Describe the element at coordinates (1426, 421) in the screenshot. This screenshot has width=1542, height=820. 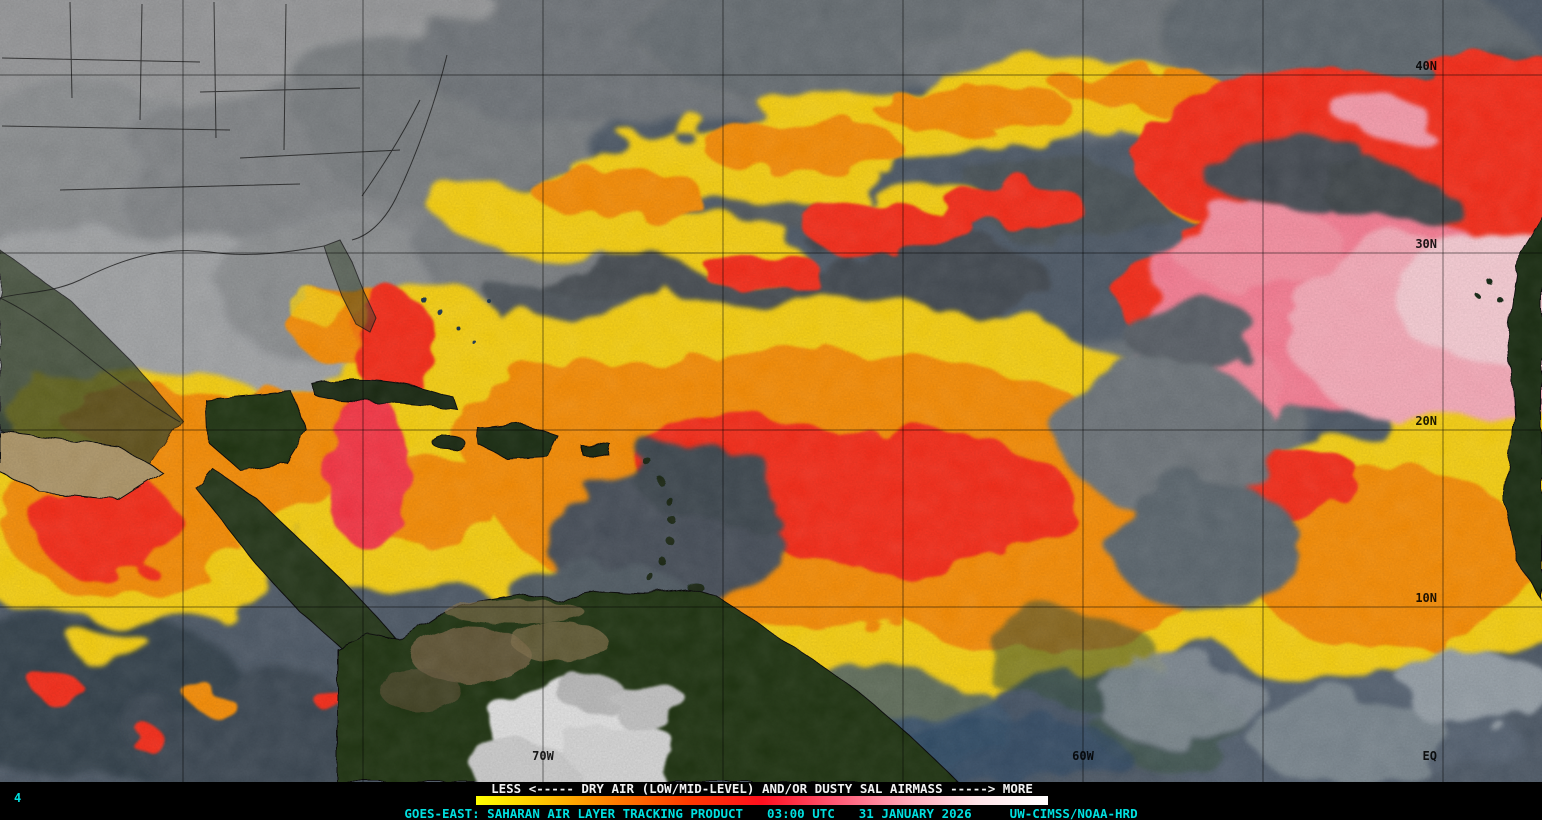
I see `lat-label-20n: 20N` at that location.